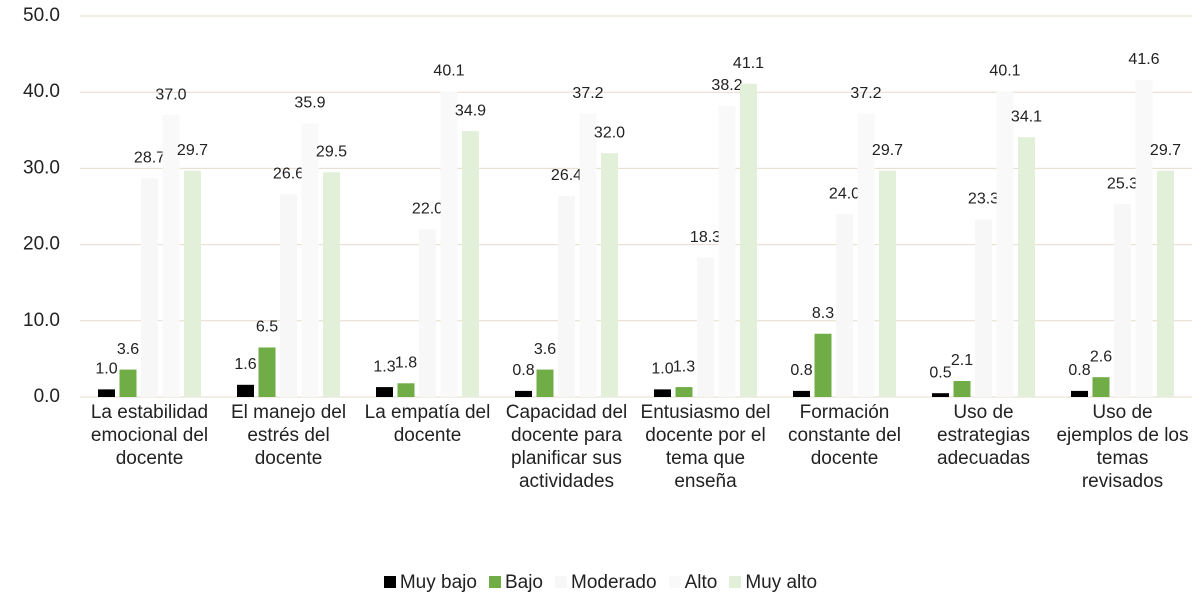 This screenshot has height=602, width=1201. I want to click on legend-item: Muy bajo, so click(430, 583).